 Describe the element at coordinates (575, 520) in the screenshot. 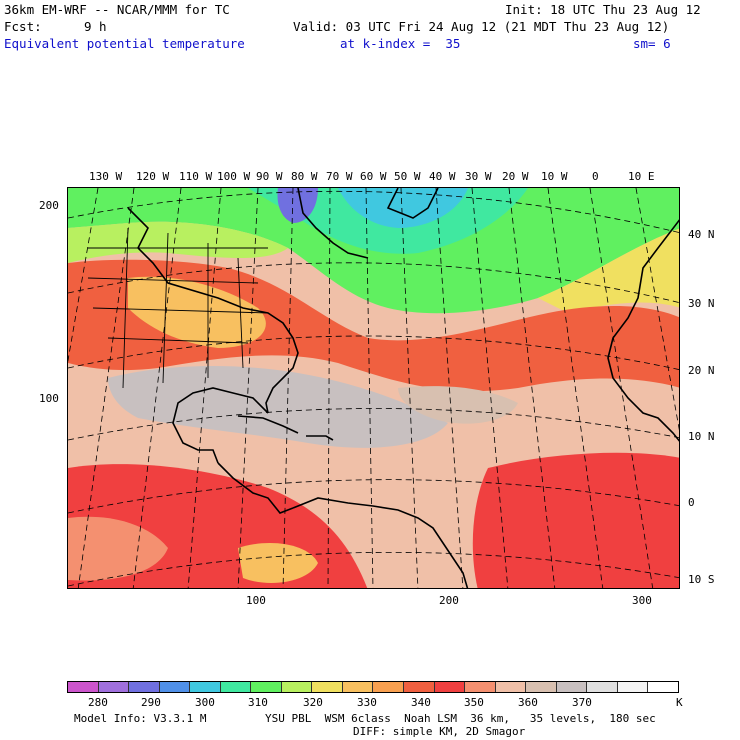

I see `field-red-southeast` at that location.